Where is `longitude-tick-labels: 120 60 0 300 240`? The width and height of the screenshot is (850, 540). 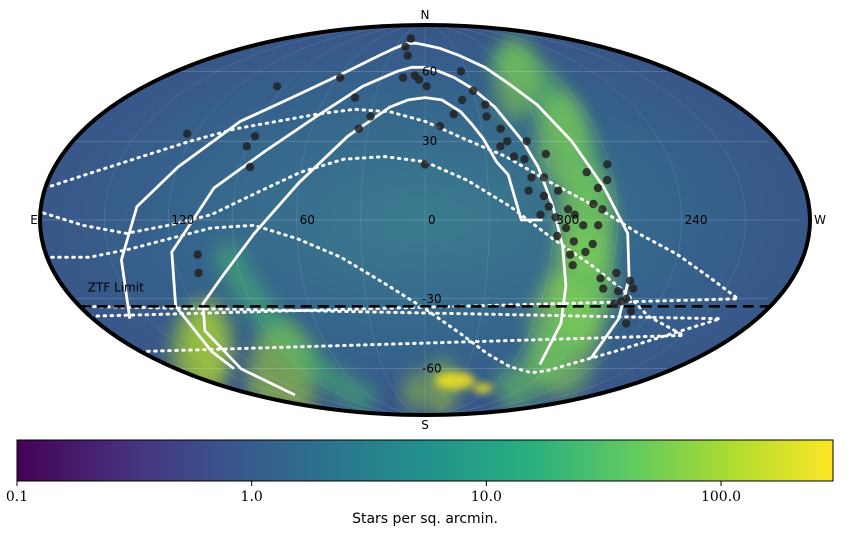 longitude-tick-labels: 120 60 0 300 240 is located at coordinates (439, 220).